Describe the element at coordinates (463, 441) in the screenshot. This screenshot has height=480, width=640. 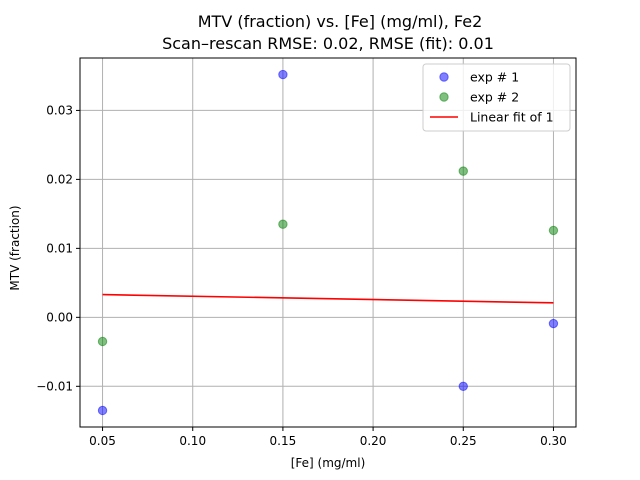
I see `x-tick-label: 0.25` at that location.